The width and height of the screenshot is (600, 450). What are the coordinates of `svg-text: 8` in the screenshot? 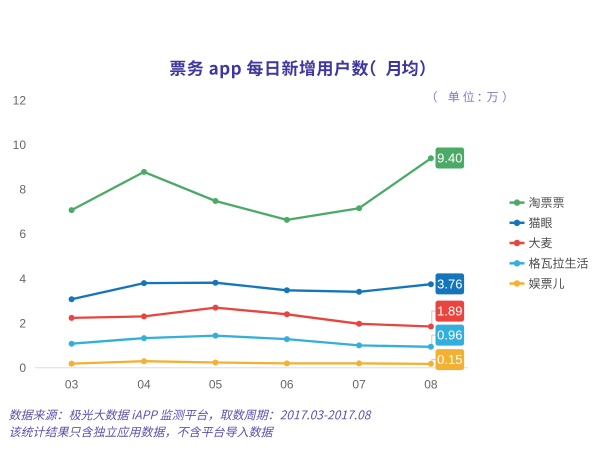 It's located at (22, 190).